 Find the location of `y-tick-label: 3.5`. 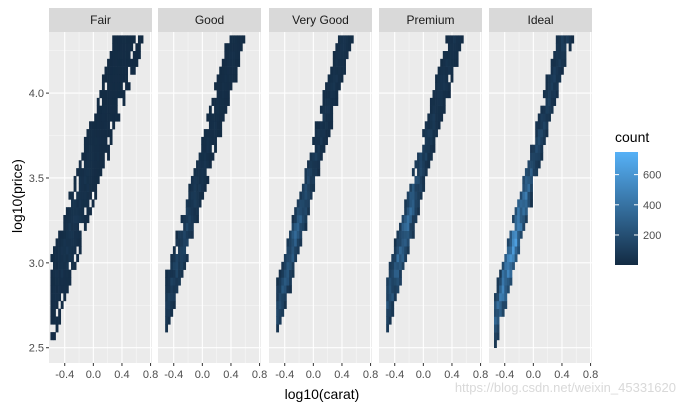

y-tick-label: 3.5 is located at coordinates (36, 179).